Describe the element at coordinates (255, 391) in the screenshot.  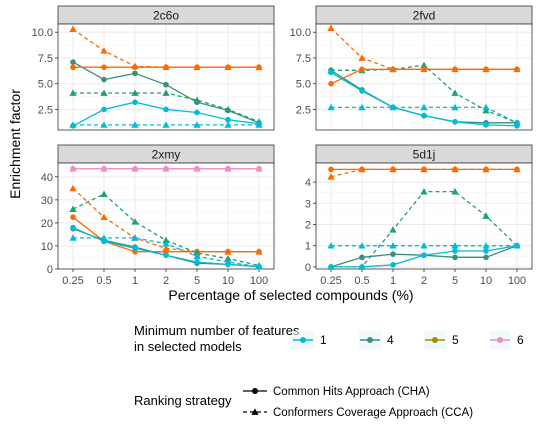
I see `legend-strategy-marker-circle` at that location.